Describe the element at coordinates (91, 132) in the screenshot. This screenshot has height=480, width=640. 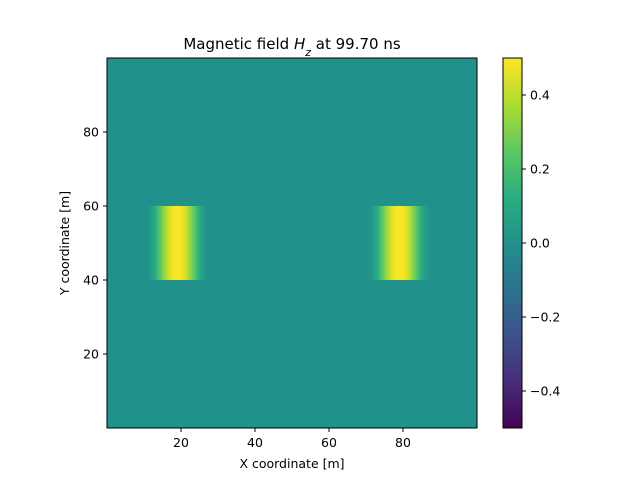
I see `y-tick-label: 80` at that location.